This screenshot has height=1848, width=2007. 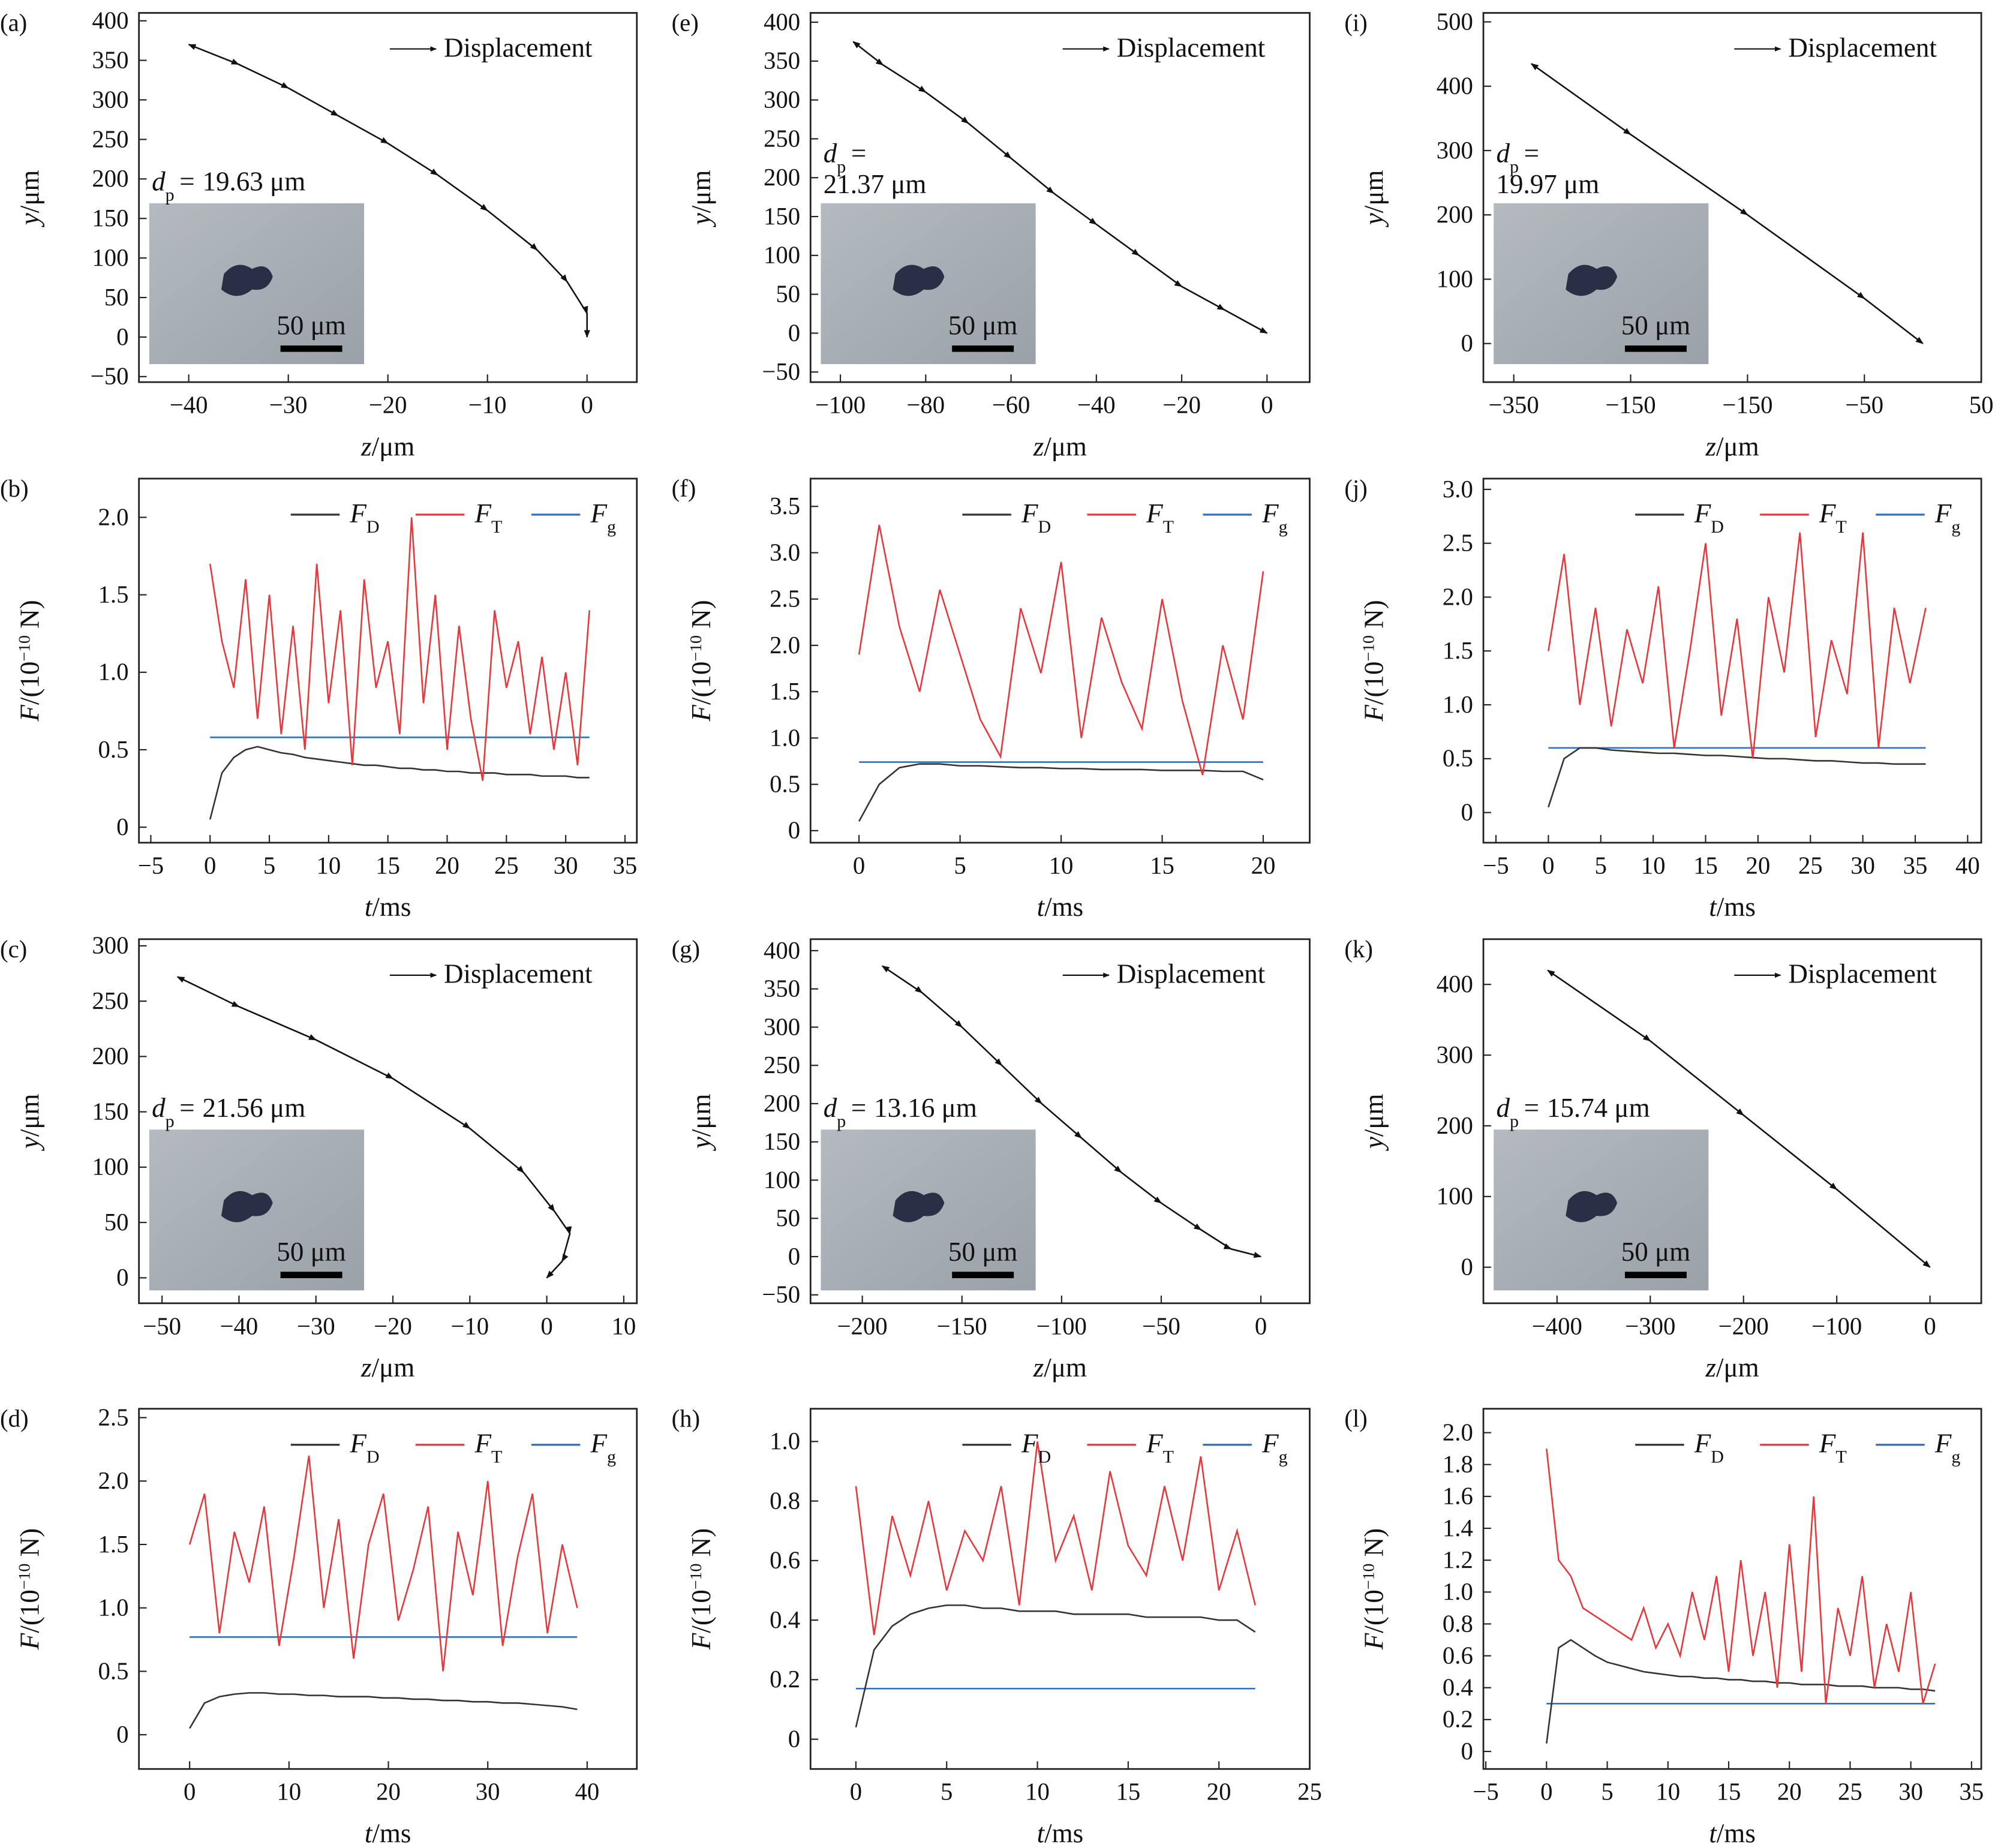 What do you see at coordinates (1850, 1791) in the screenshot?
I see `x-tick-label: 25` at bounding box center [1850, 1791].